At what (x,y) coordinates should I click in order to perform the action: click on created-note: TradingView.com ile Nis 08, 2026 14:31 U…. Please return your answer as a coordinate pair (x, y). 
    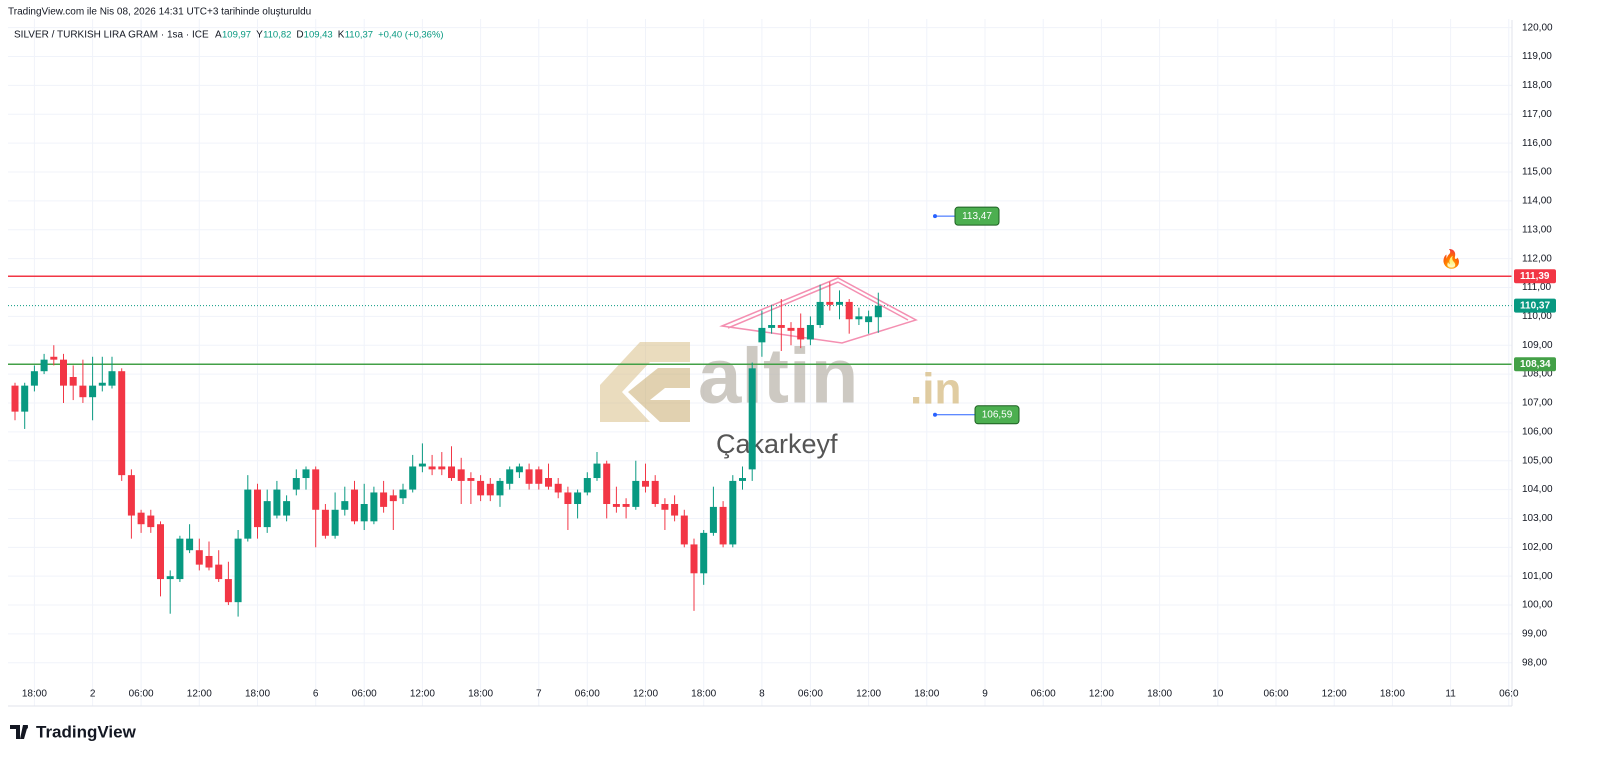
    Looking at the image, I should click on (159, 12).